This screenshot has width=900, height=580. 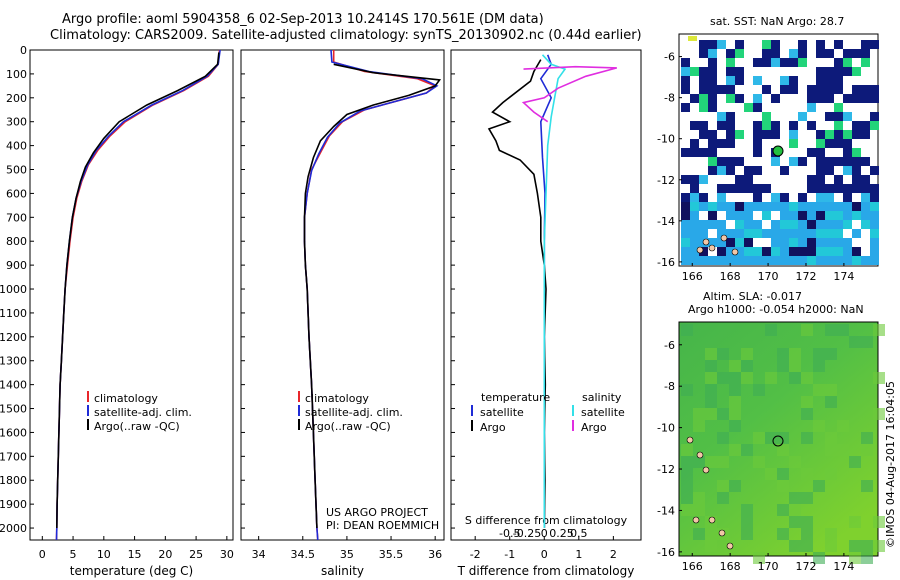 I want to click on sst-argo-location-marker, so click(x=778, y=151).